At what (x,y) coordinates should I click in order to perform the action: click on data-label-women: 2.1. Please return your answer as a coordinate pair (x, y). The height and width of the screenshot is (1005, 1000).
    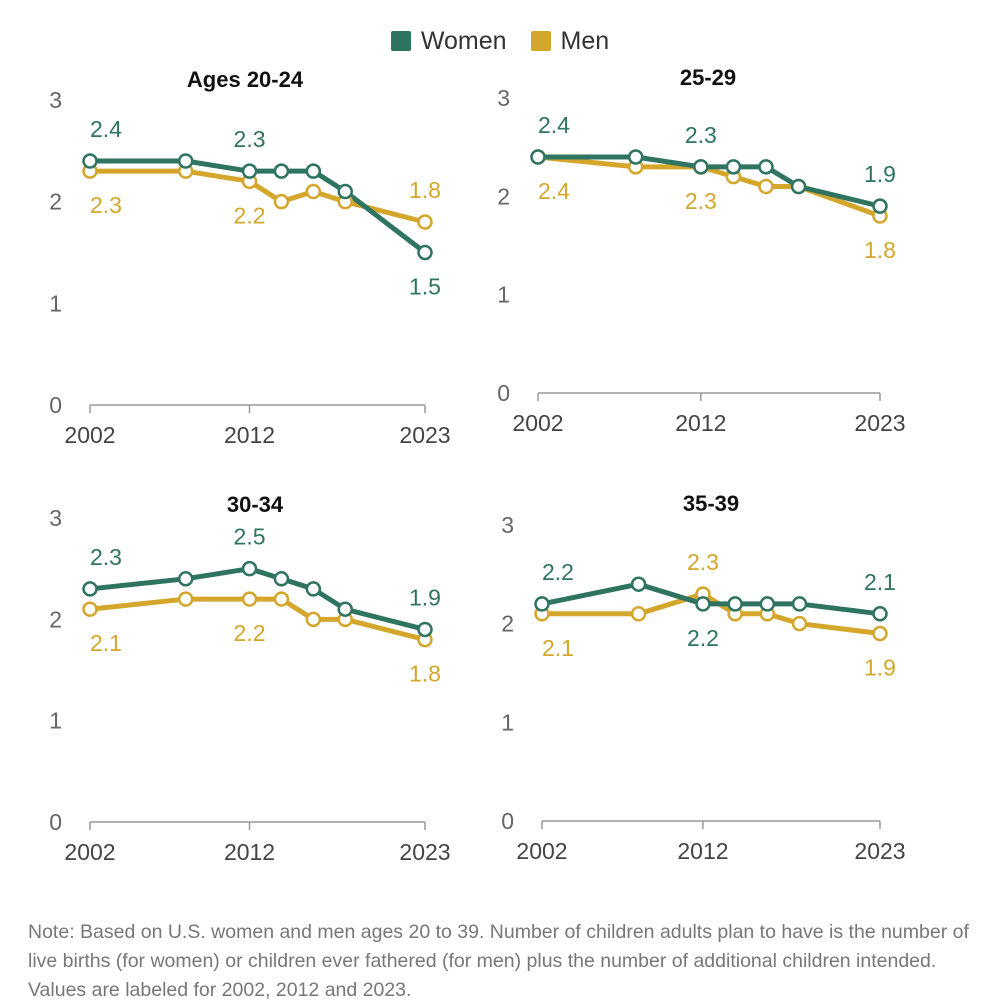
    Looking at the image, I should click on (880, 582).